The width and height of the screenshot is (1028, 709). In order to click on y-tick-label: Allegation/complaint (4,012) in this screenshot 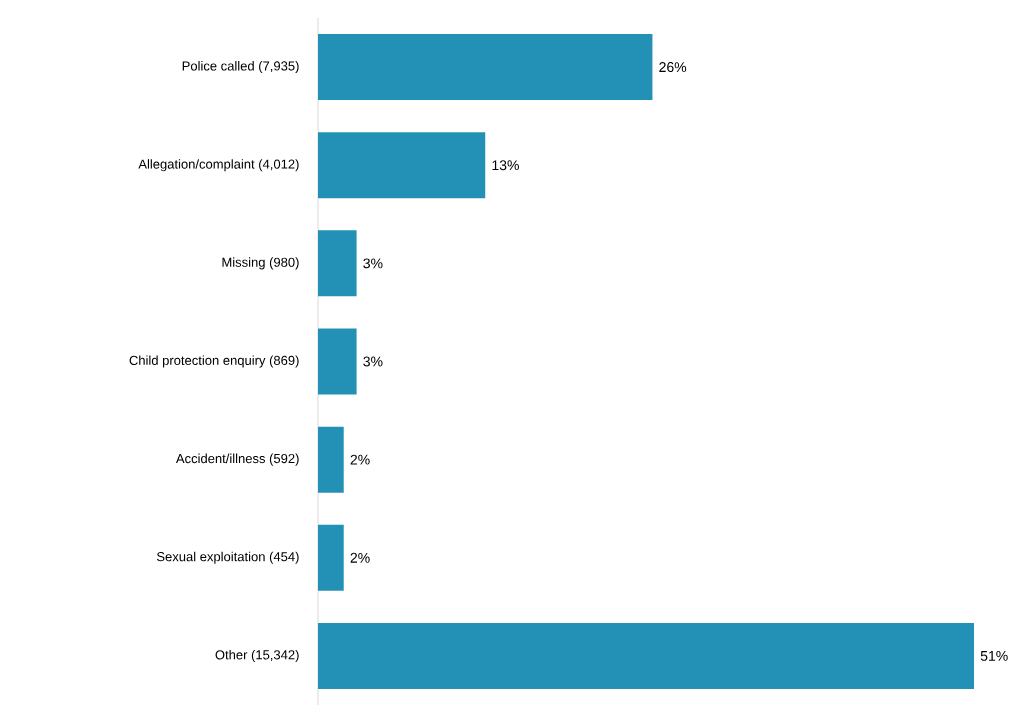, I will do `click(218, 165)`.